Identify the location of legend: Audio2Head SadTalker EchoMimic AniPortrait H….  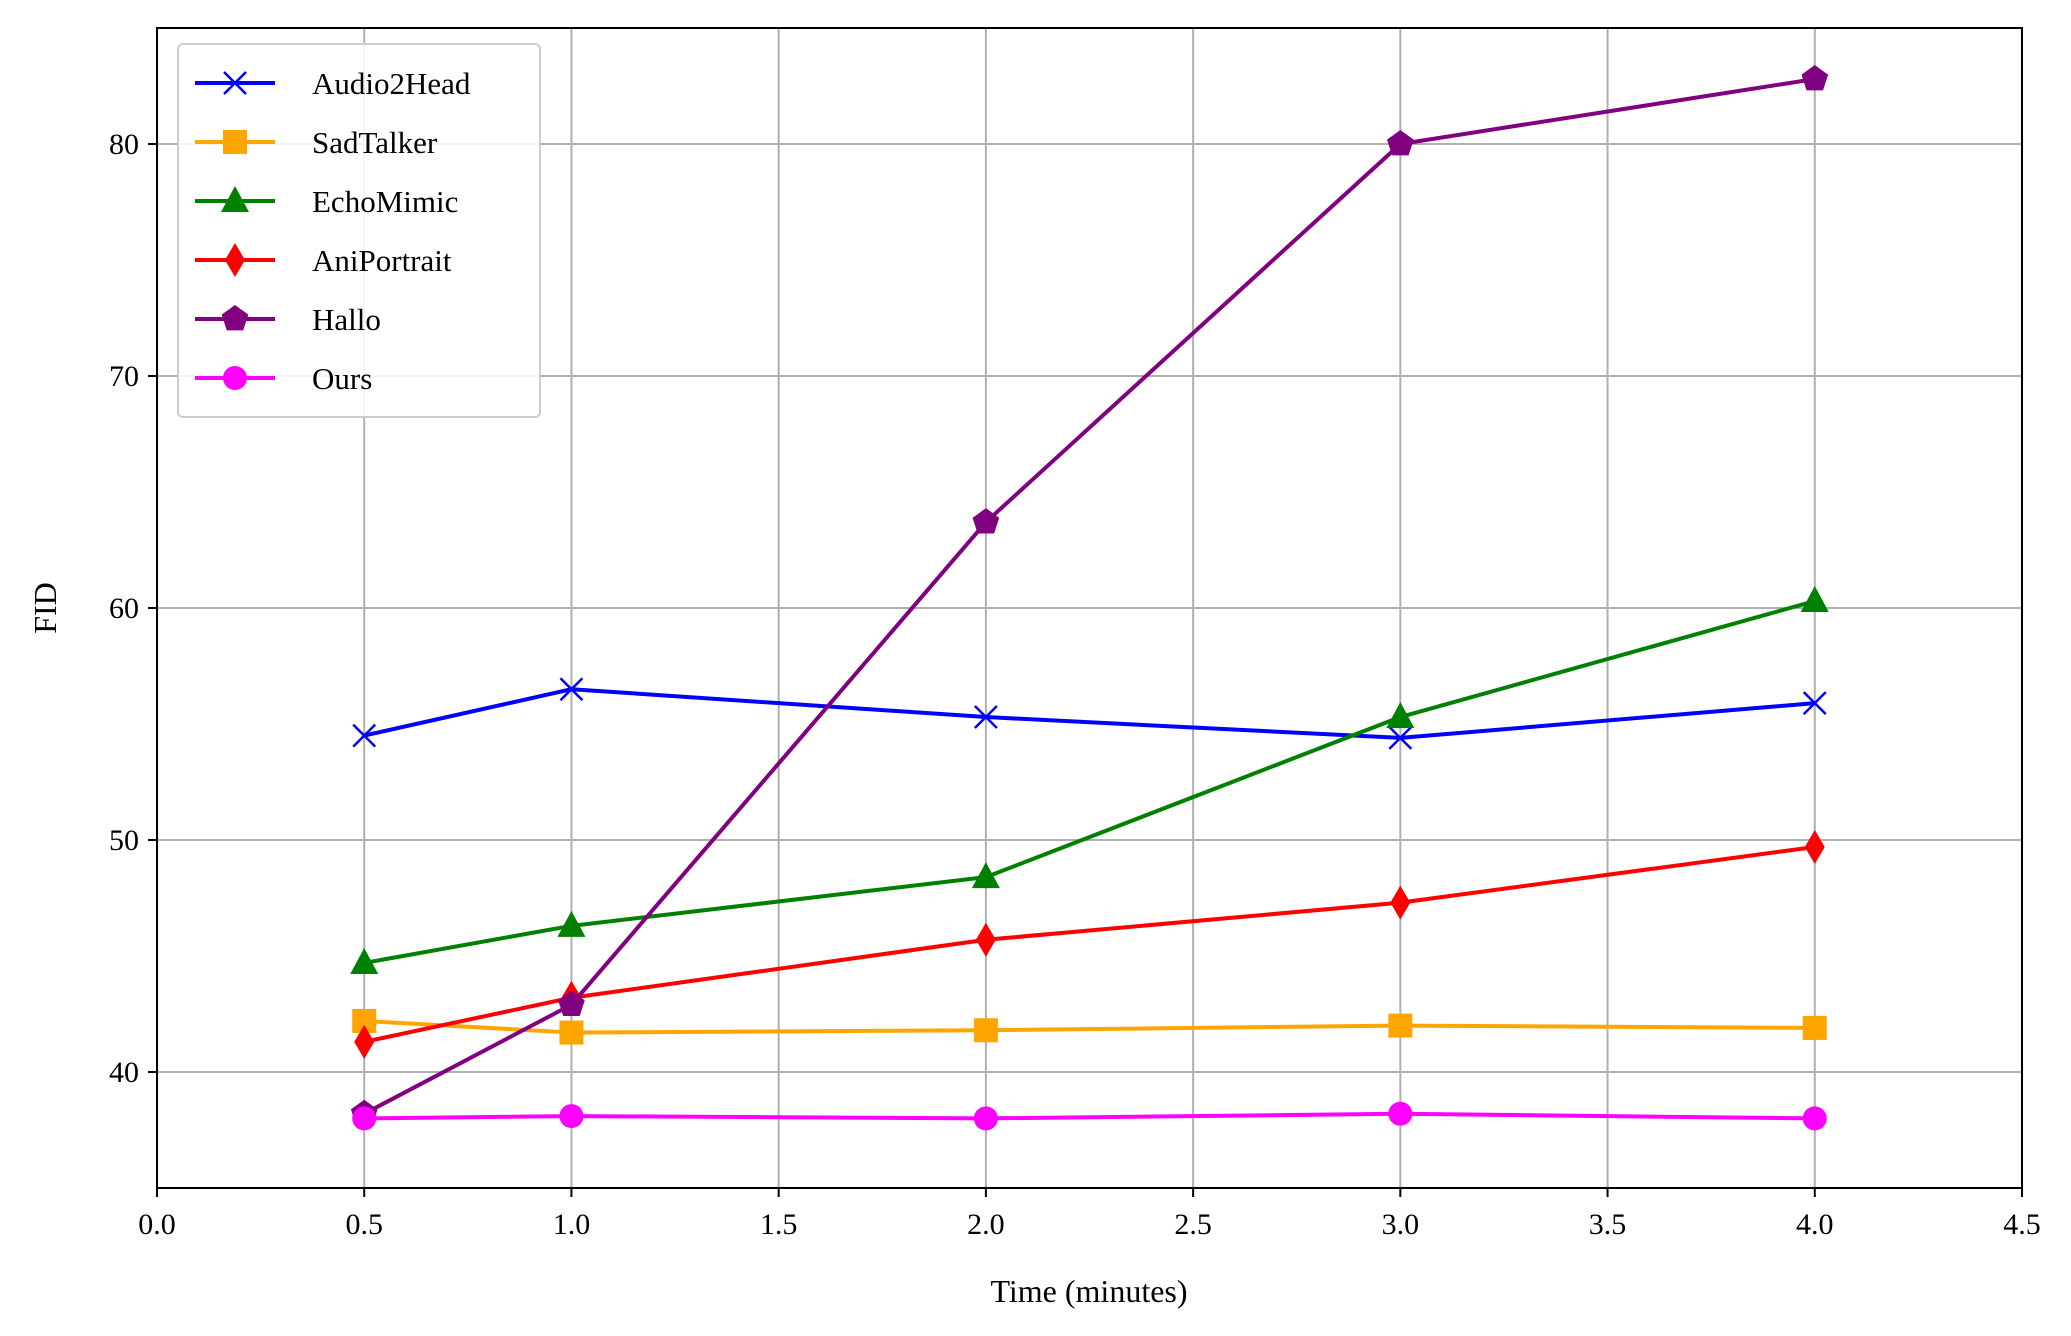
(359, 230).